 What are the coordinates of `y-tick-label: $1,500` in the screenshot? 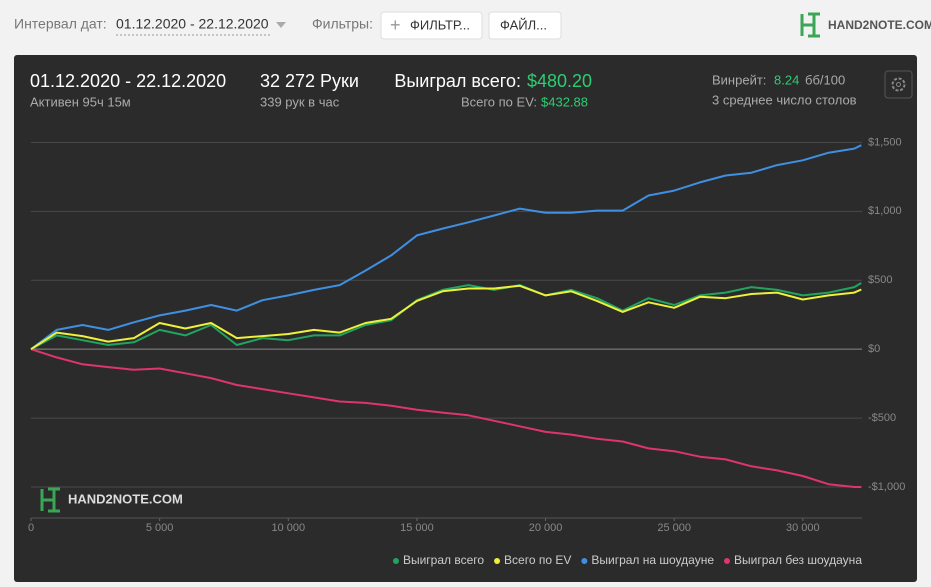 It's located at (885, 142).